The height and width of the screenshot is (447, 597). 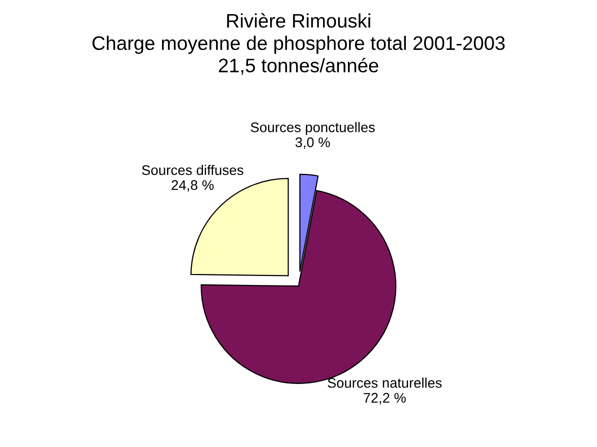 I want to click on chart-title: Rivière Rimouski Charge moyenne de phosphore total 2001-2003 21,5 tonnes/année, so click(x=298, y=44).